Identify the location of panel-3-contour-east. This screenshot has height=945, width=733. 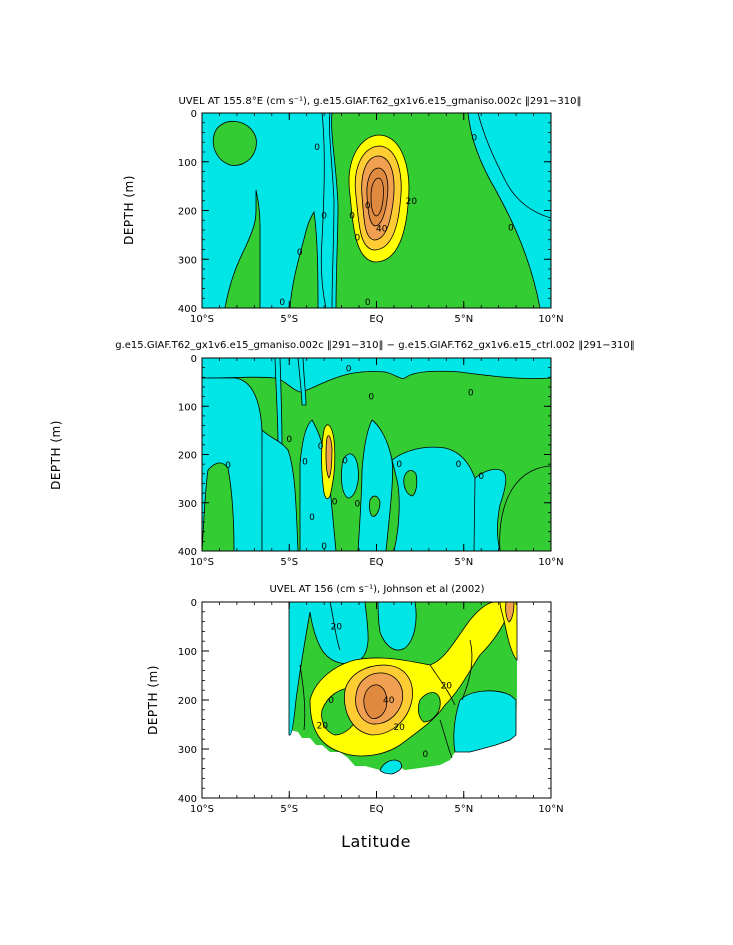
(467, 670).